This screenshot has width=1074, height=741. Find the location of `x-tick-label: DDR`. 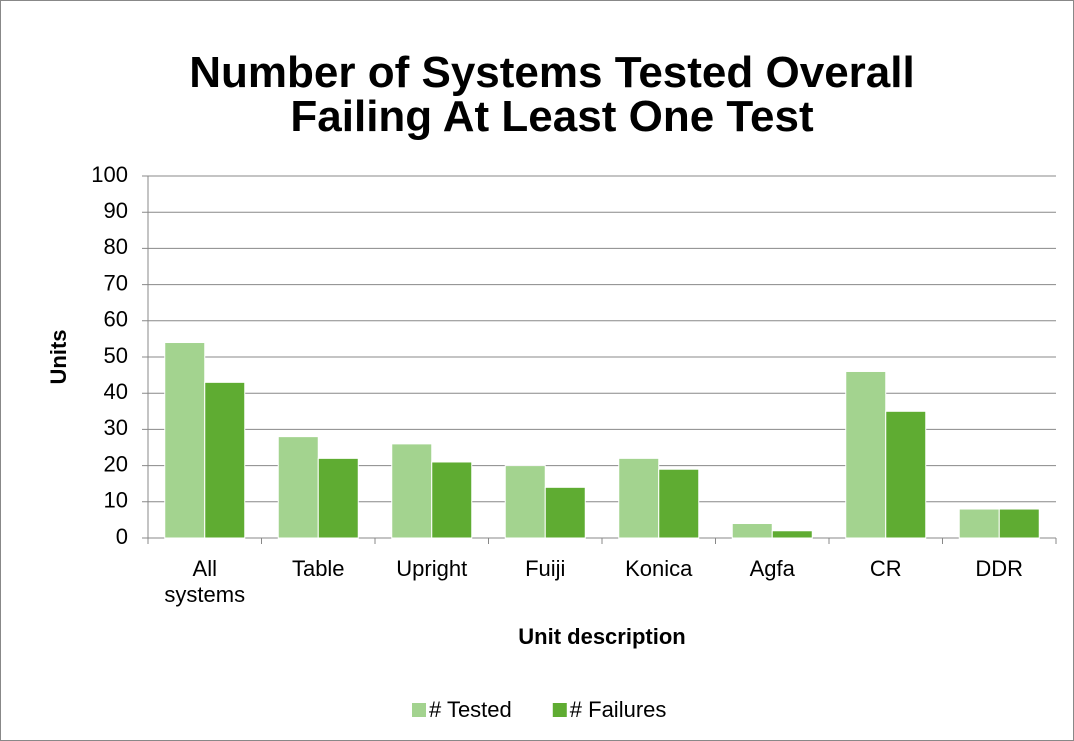

x-tick-label: DDR is located at coordinates (999, 568).